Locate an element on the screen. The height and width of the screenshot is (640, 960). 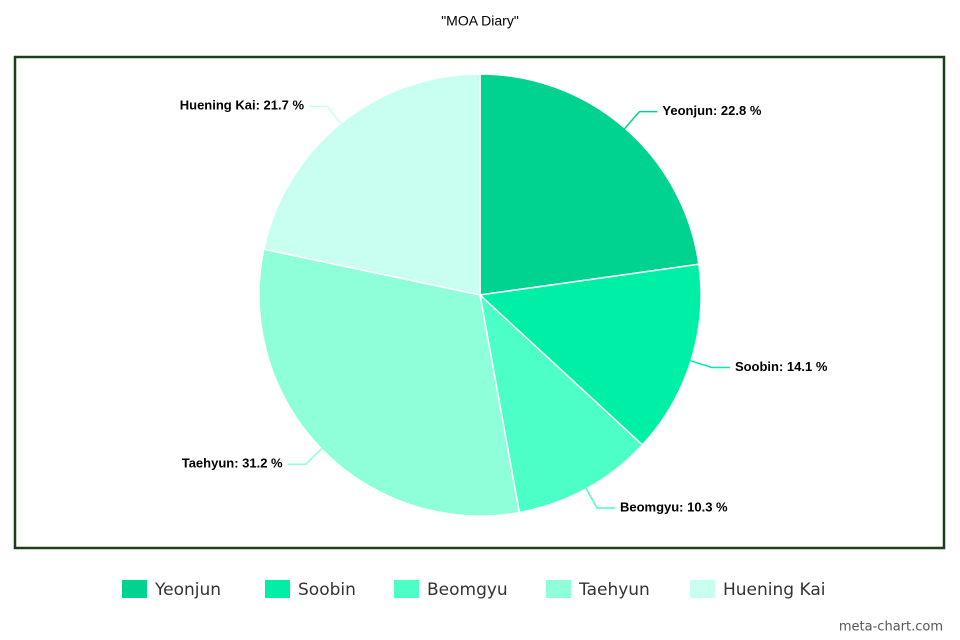
data-label: Yeonjun: 22.8 % is located at coordinates (711, 110).